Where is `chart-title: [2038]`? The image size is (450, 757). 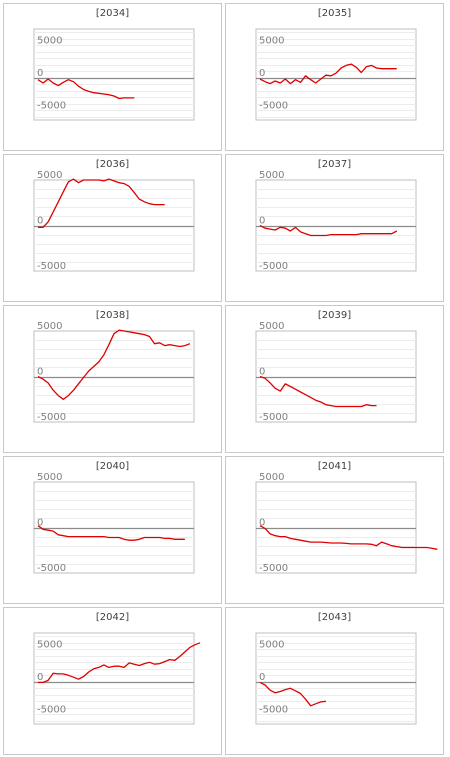 chart-title: [2038] is located at coordinates (112, 315).